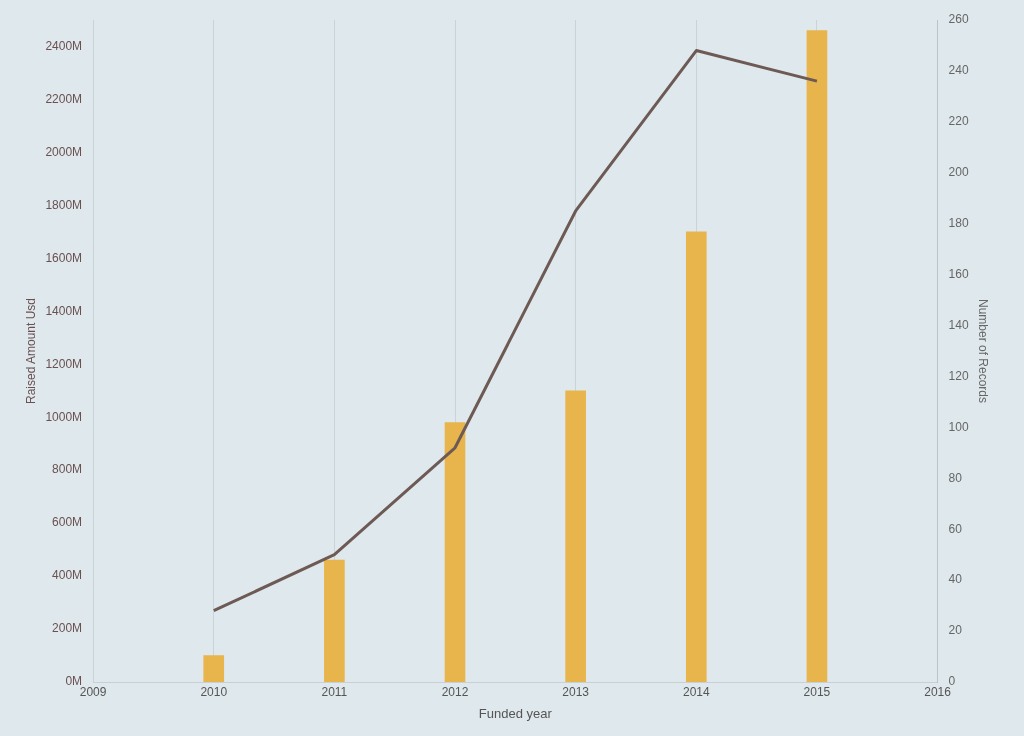 Image resolution: width=1024 pixels, height=736 pixels. Describe the element at coordinates (67, 469) in the screenshot. I see `y-tick-label: 800M` at that location.